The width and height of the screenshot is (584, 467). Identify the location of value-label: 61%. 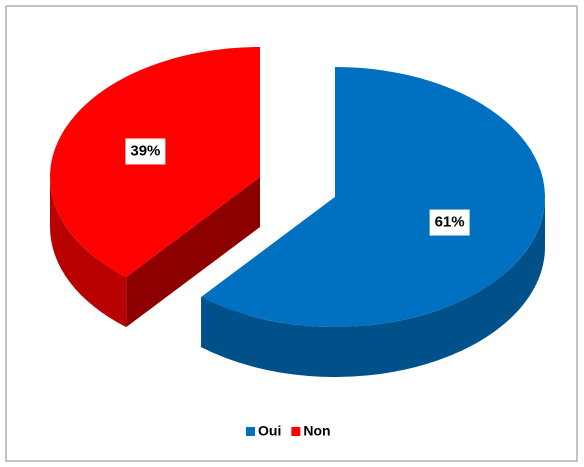
(450, 222).